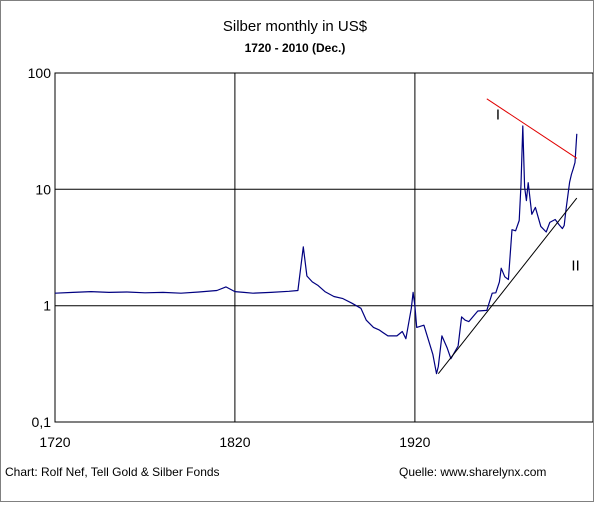 Image resolution: width=594 pixels, height=506 pixels. What do you see at coordinates (472, 472) in the screenshot?
I see `footer-source: Quelle: www.sharelynx.com` at bounding box center [472, 472].